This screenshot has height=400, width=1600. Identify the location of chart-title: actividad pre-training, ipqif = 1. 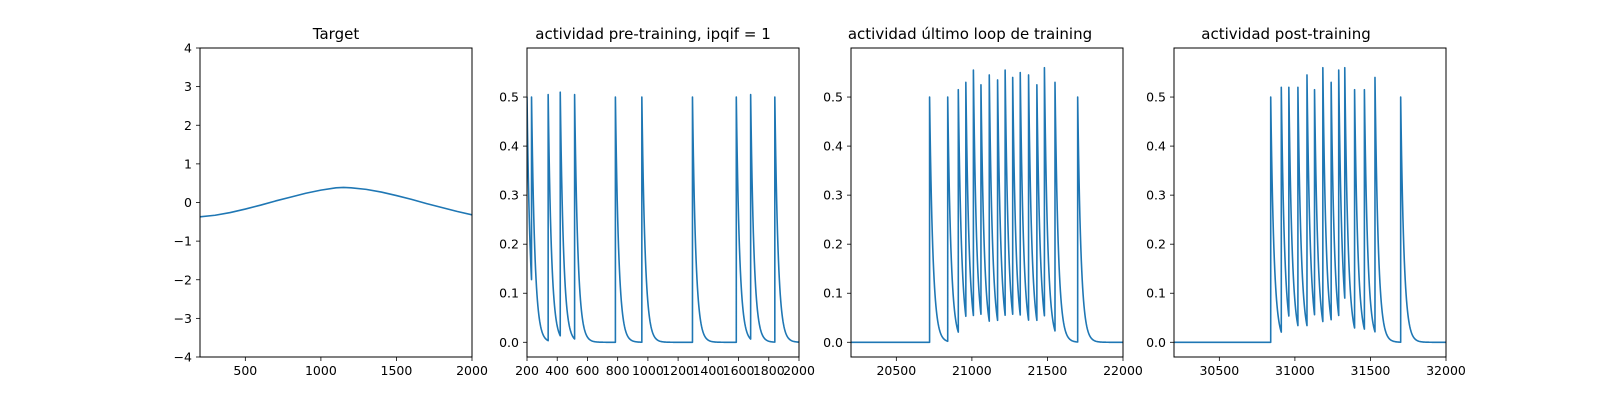
(653, 34).